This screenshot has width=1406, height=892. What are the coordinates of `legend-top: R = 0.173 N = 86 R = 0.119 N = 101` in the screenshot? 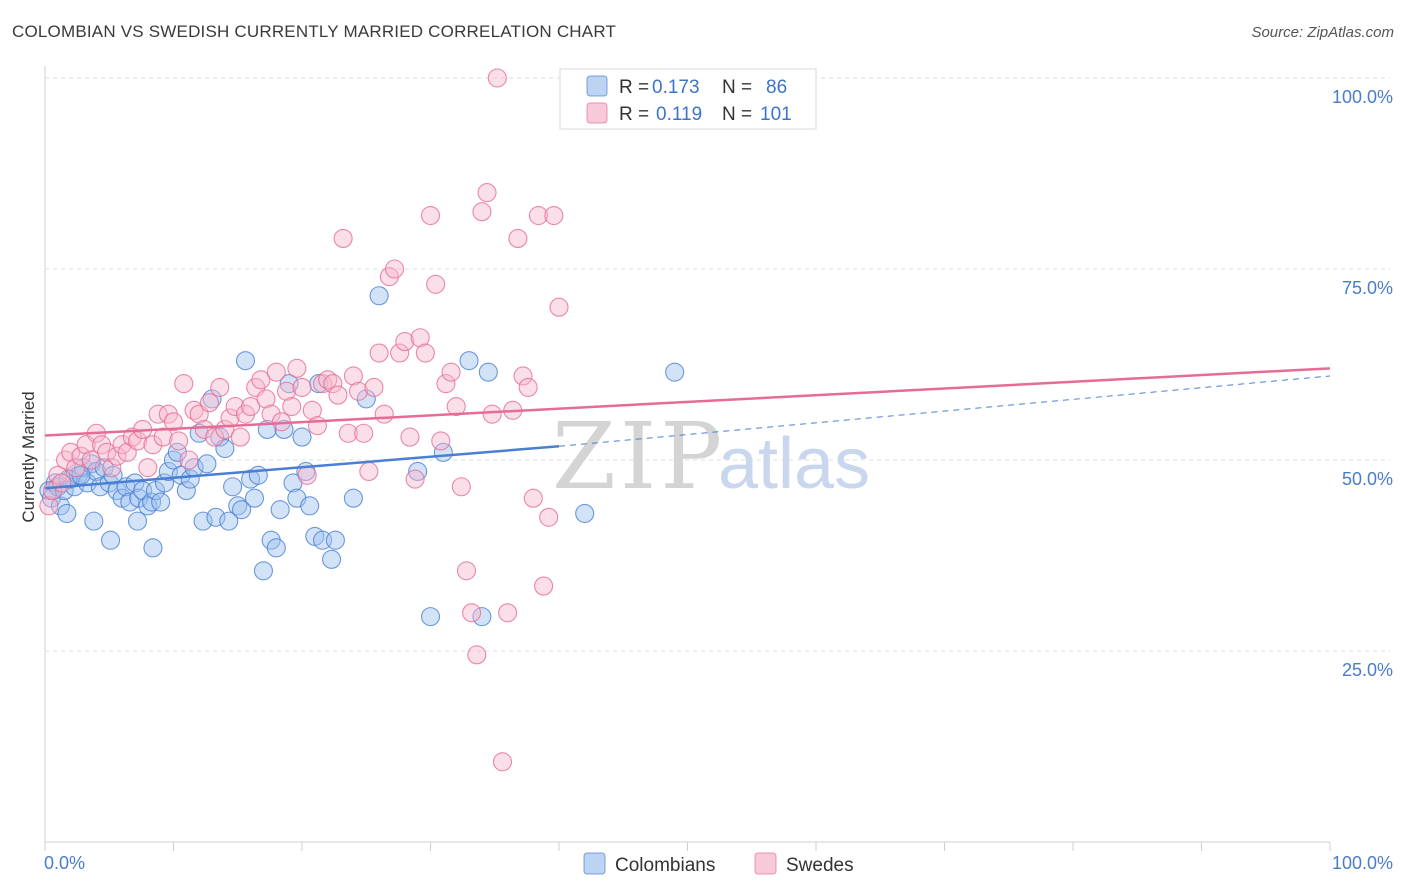 It's located at (688, 99).